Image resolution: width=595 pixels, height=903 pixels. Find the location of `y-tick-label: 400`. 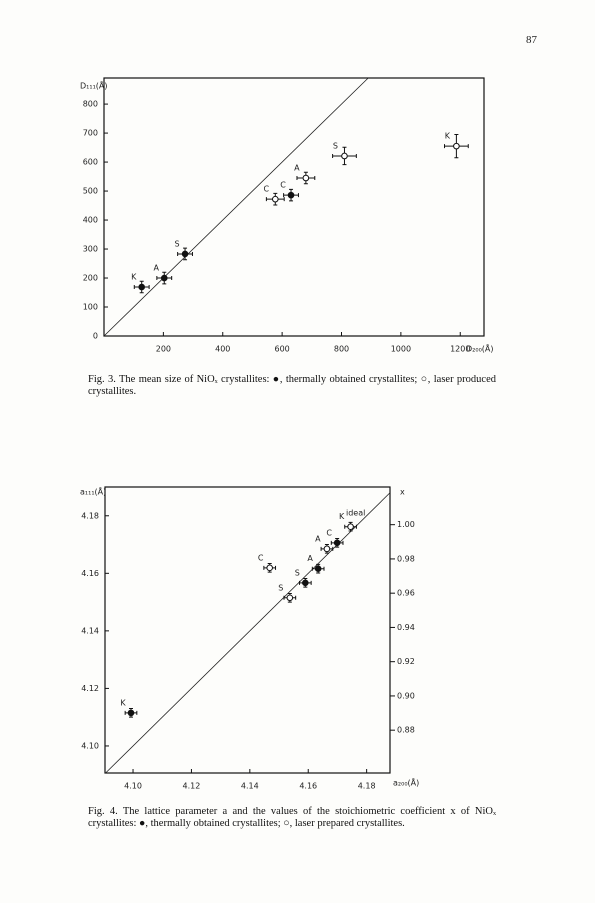

y-tick-label: 400 is located at coordinates (90, 220).